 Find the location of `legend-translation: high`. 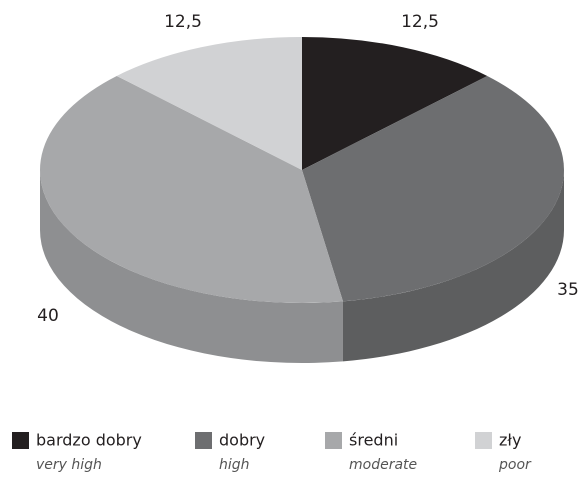

legend-translation: high is located at coordinates (234, 465).